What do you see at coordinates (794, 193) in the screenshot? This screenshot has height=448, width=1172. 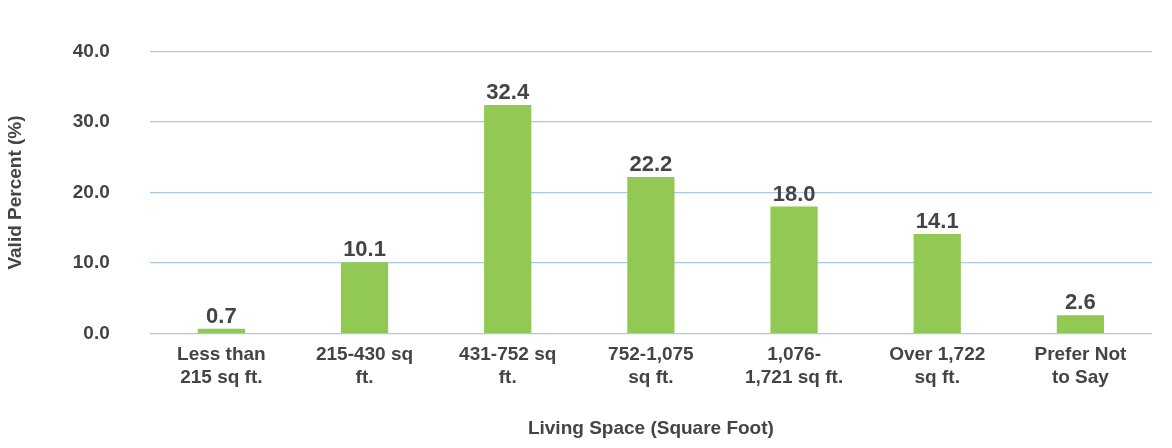 I see `data-label: 18.0` at bounding box center [794, 193].